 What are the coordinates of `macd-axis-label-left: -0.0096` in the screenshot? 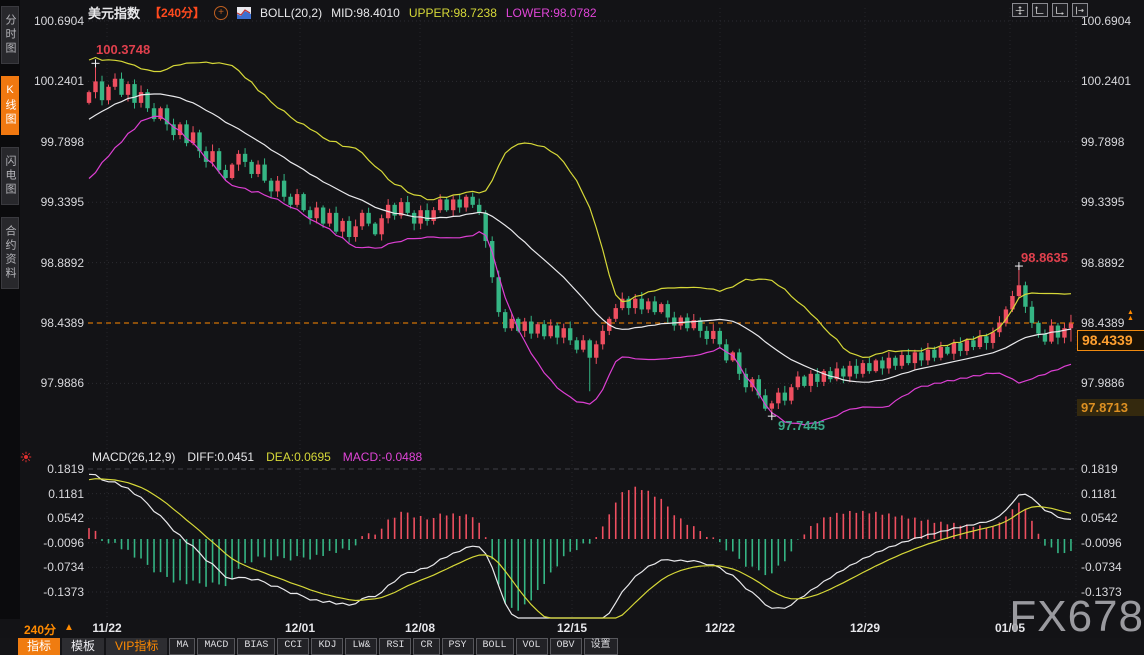 It's located at (63, 542).